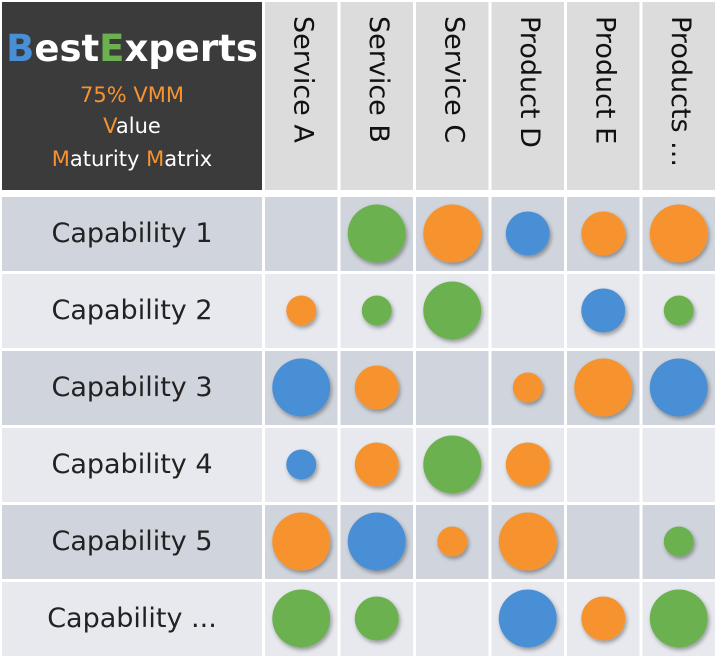  Describe the element at coordinates (20, 48) in the screenshot. I see `logo-part: B` at that location.